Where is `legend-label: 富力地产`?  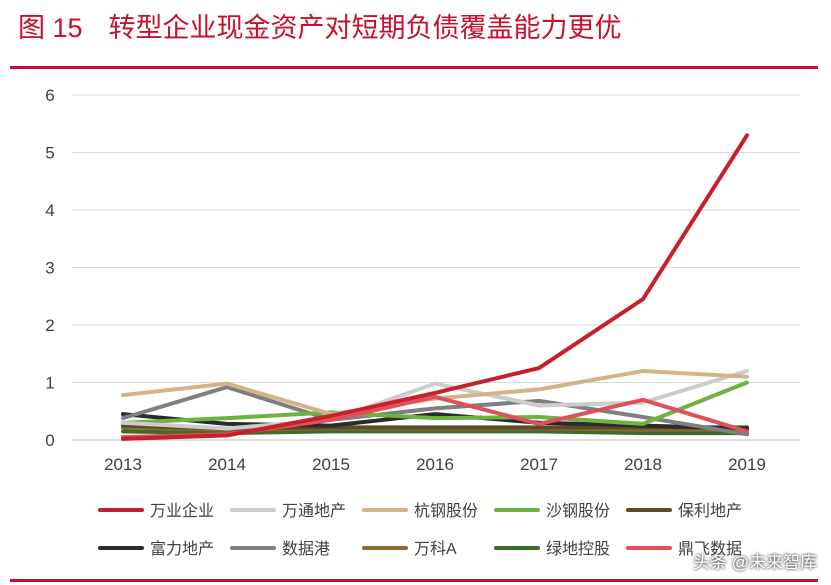
legend-label: 富力地产 is located at coordinates (182, 549).